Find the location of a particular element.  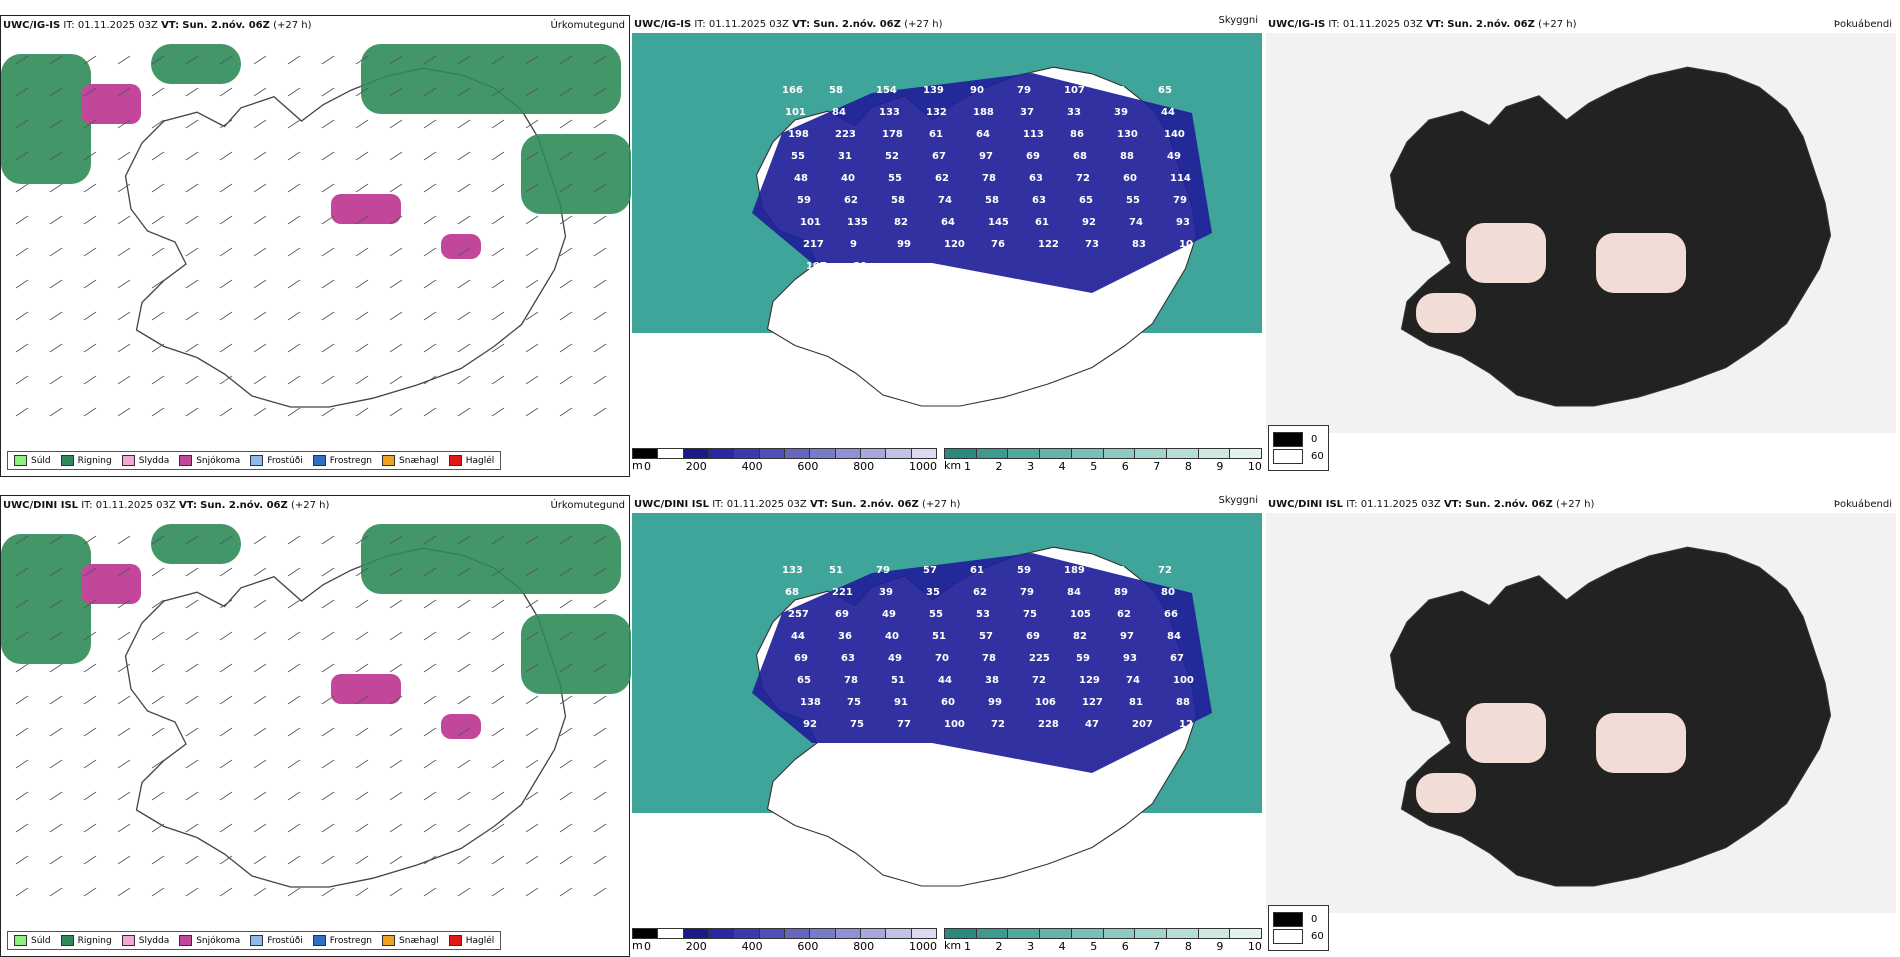

legend-label: Súld is located at coordinates (41, 940).